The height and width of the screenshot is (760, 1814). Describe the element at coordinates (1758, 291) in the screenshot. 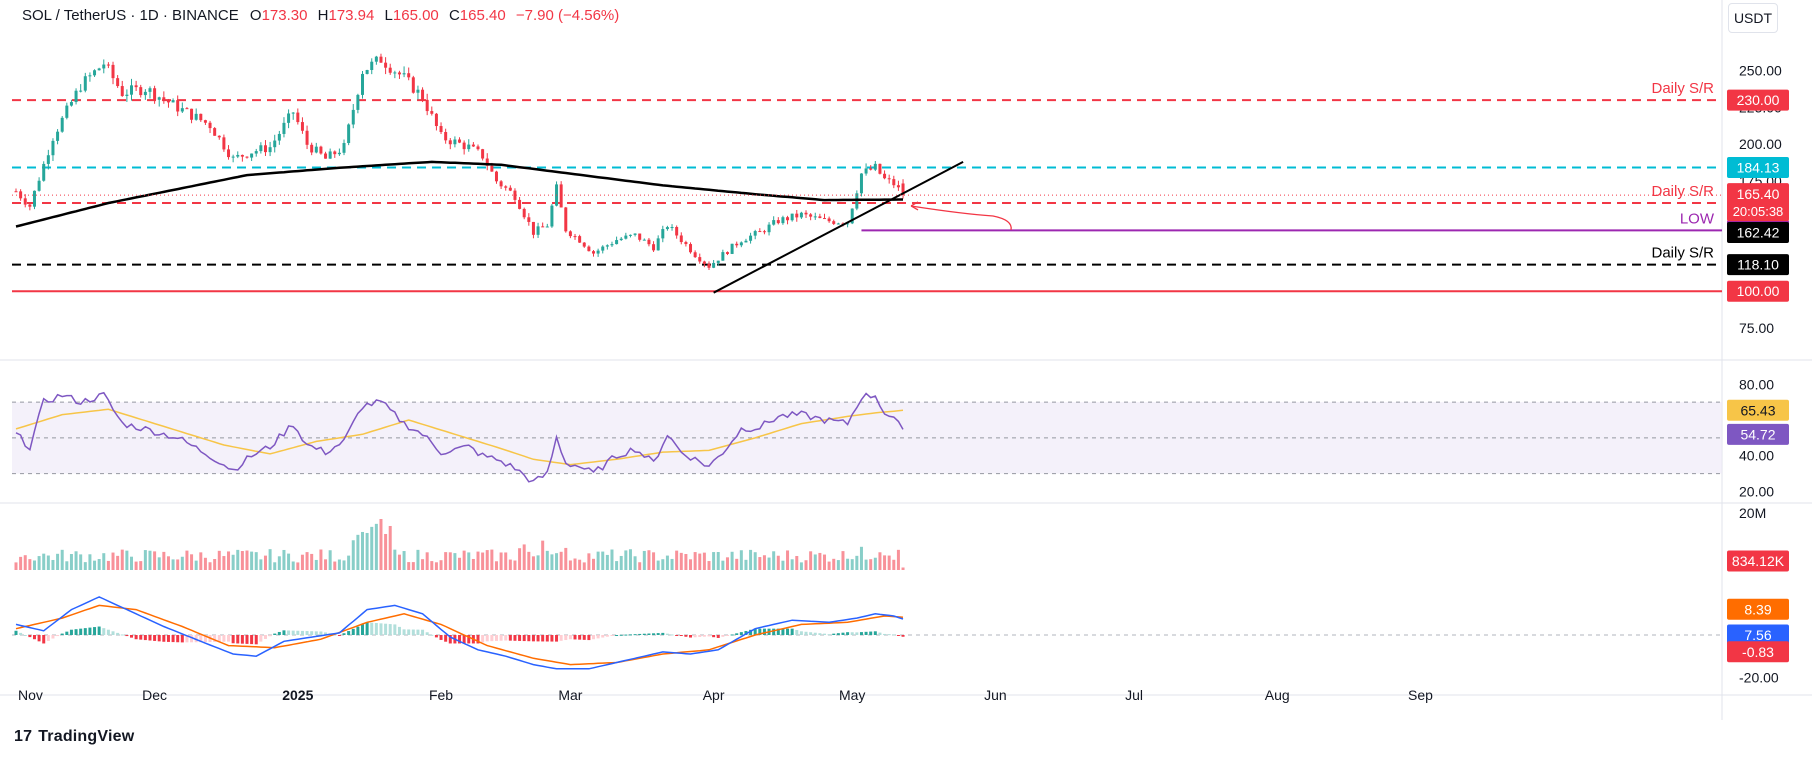

I see `badge-support-100-bg` at that location.